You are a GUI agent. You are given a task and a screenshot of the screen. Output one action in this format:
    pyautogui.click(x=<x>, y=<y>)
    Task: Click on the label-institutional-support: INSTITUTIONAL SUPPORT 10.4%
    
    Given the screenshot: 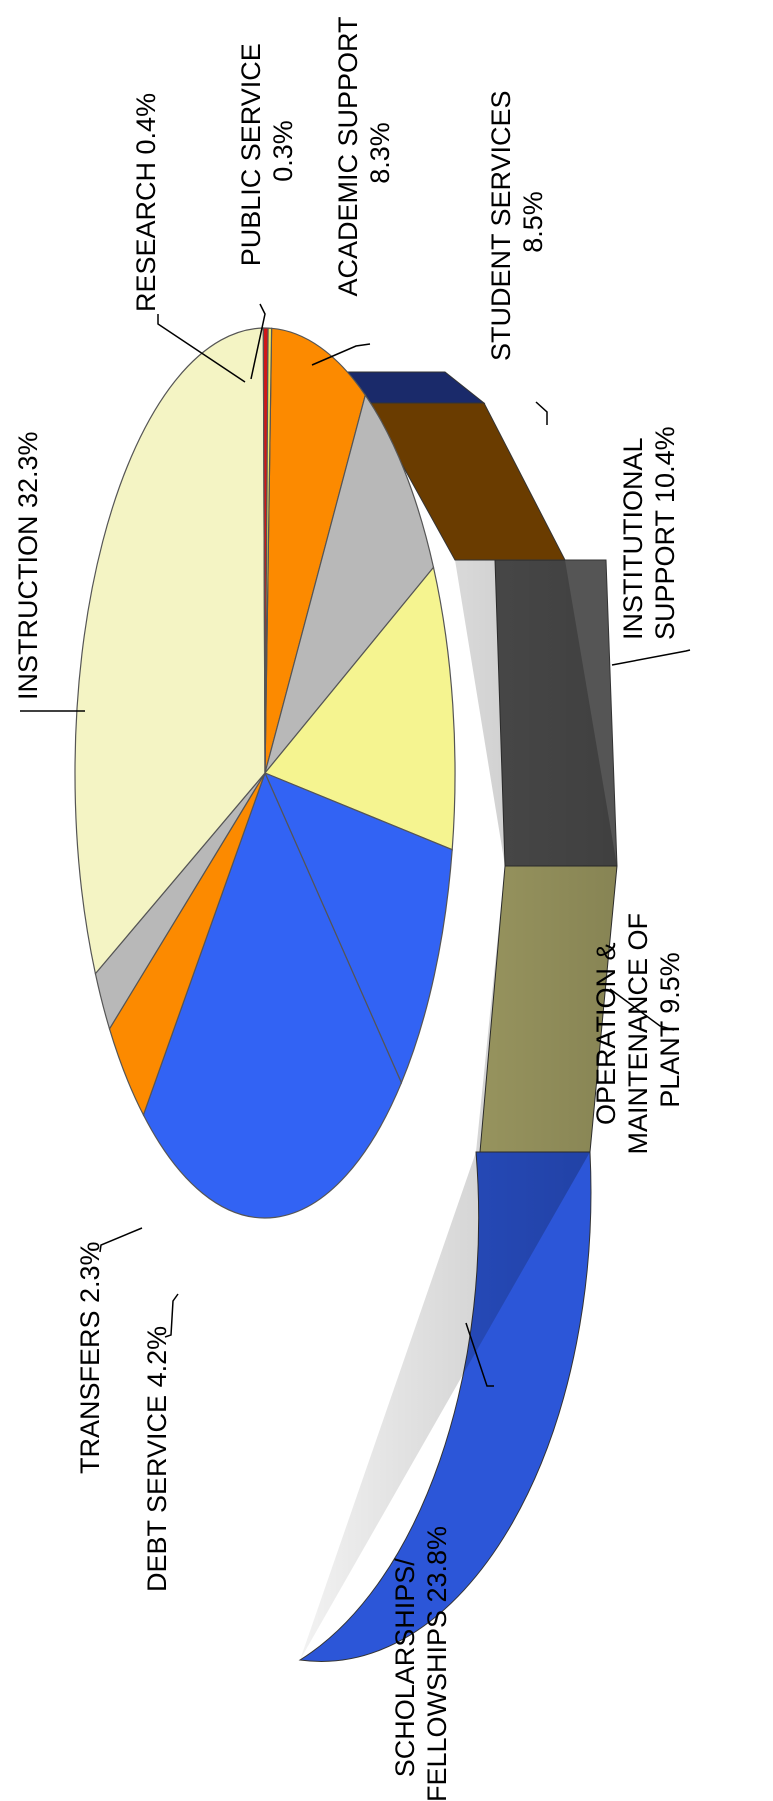 What is the action you would take?
    pyautogui.click(x=649, y=533)
    